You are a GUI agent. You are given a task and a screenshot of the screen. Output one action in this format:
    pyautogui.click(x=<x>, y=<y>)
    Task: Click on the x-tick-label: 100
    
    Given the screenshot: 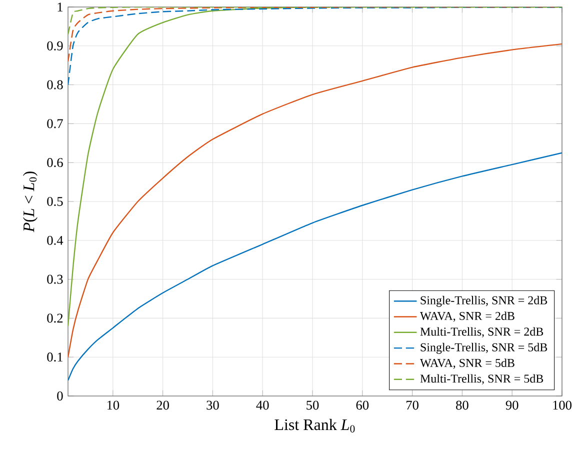 What is the action you would take?
    pyautogui.click(x=562, y=405)
    